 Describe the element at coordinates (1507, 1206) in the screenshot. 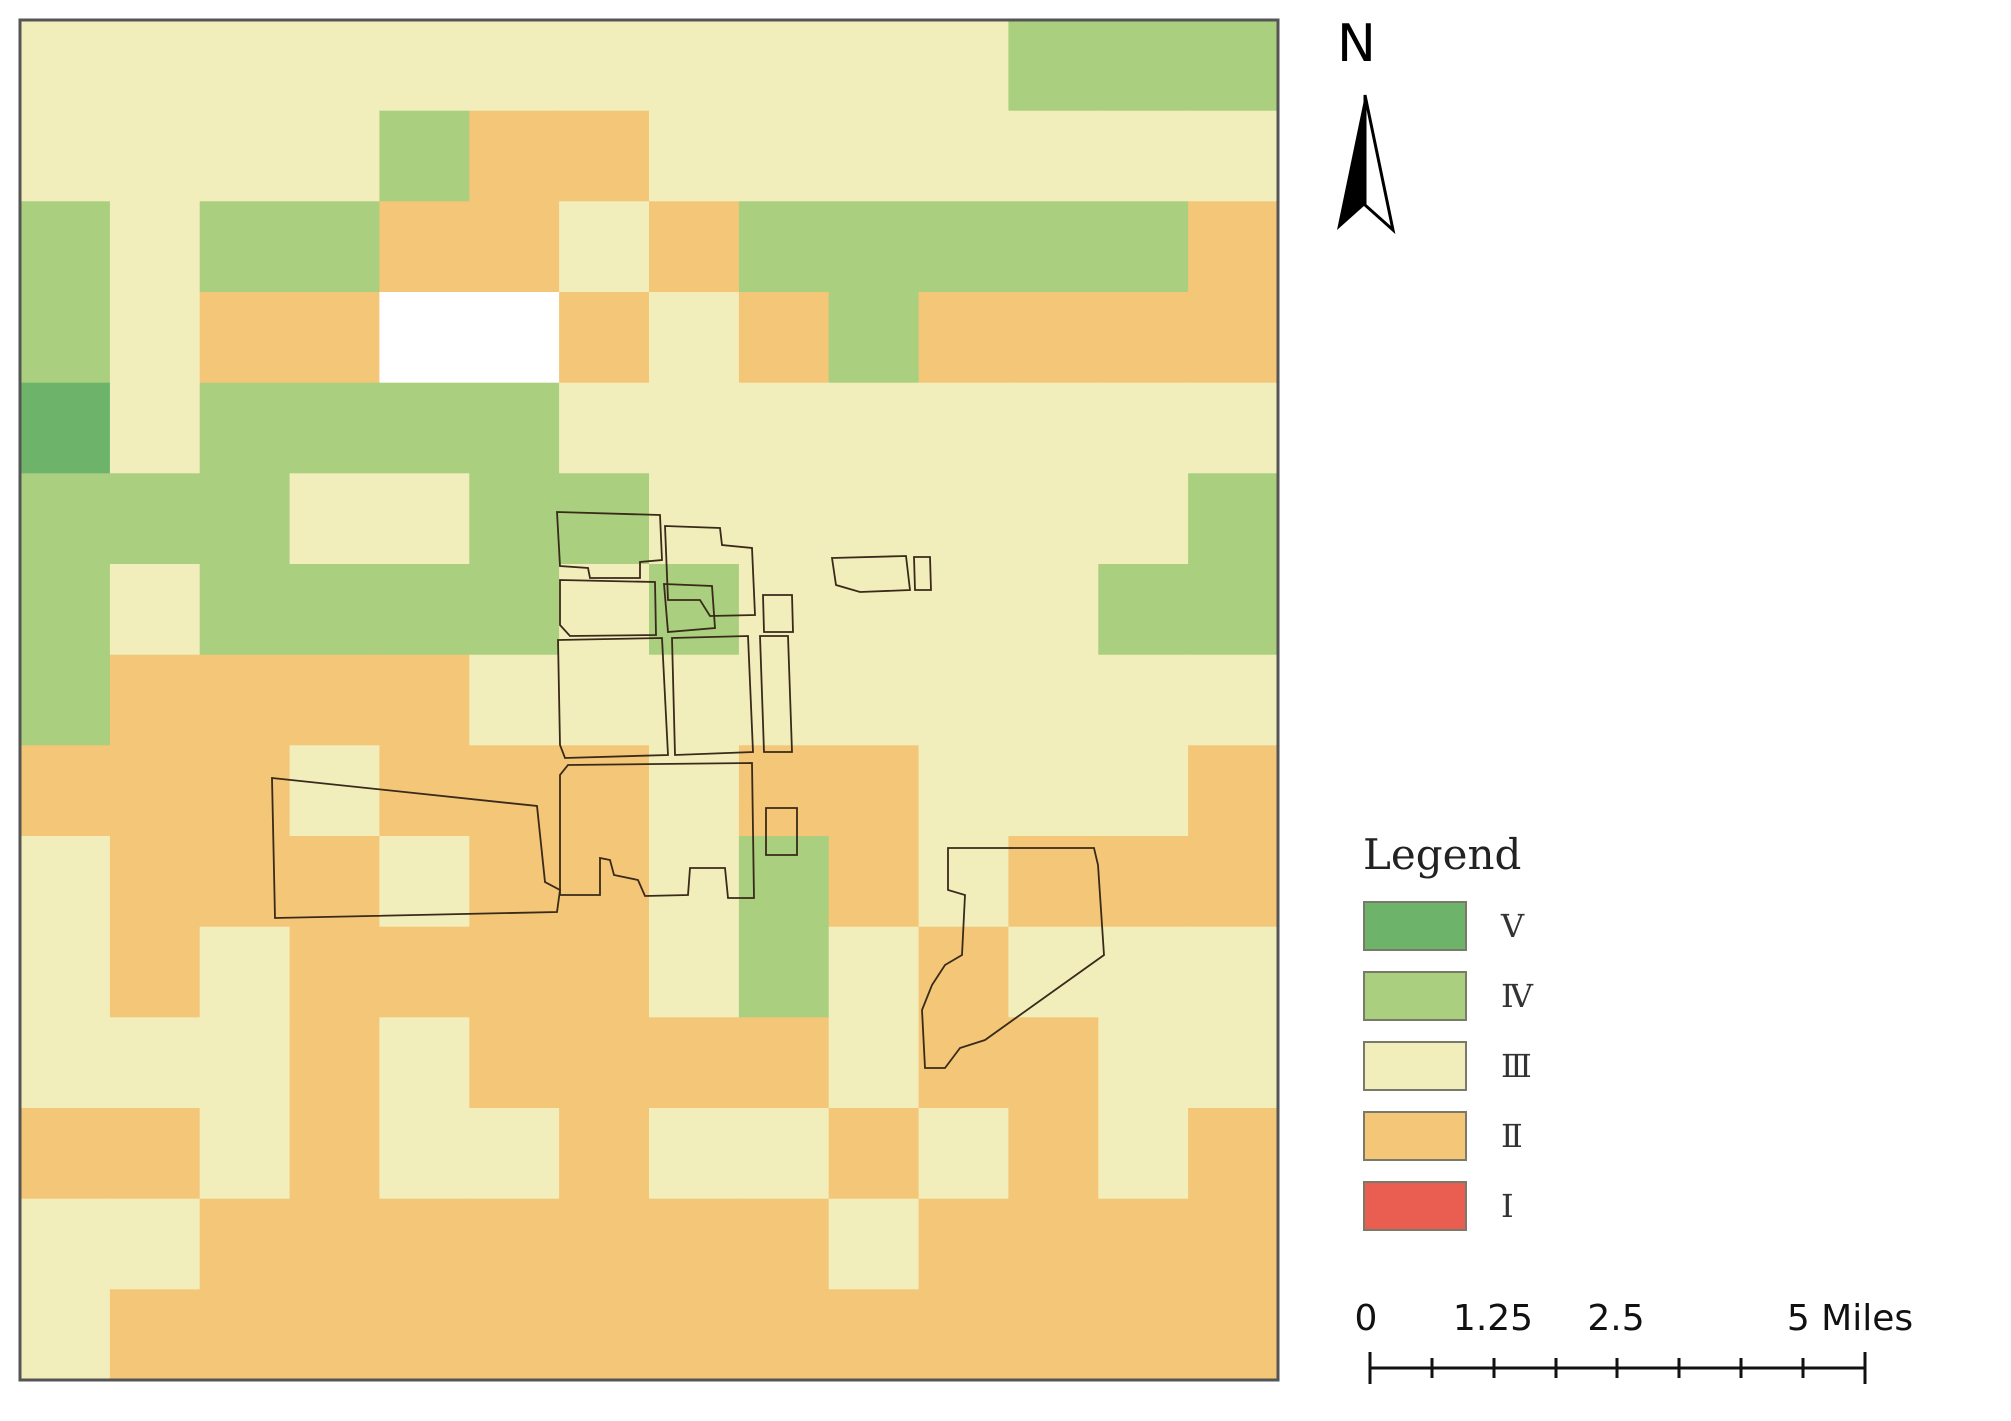

I see `legend-label-i: I` at that location.